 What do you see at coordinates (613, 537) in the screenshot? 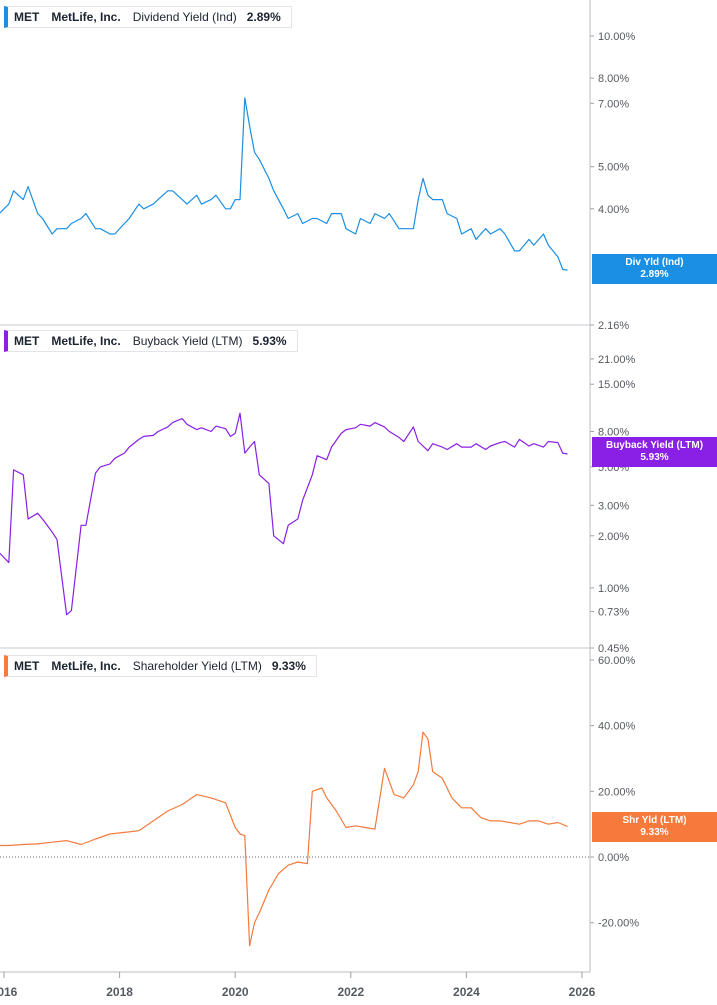
I see `y-tick-label: 2.00%` at bounding box center [613, 537].